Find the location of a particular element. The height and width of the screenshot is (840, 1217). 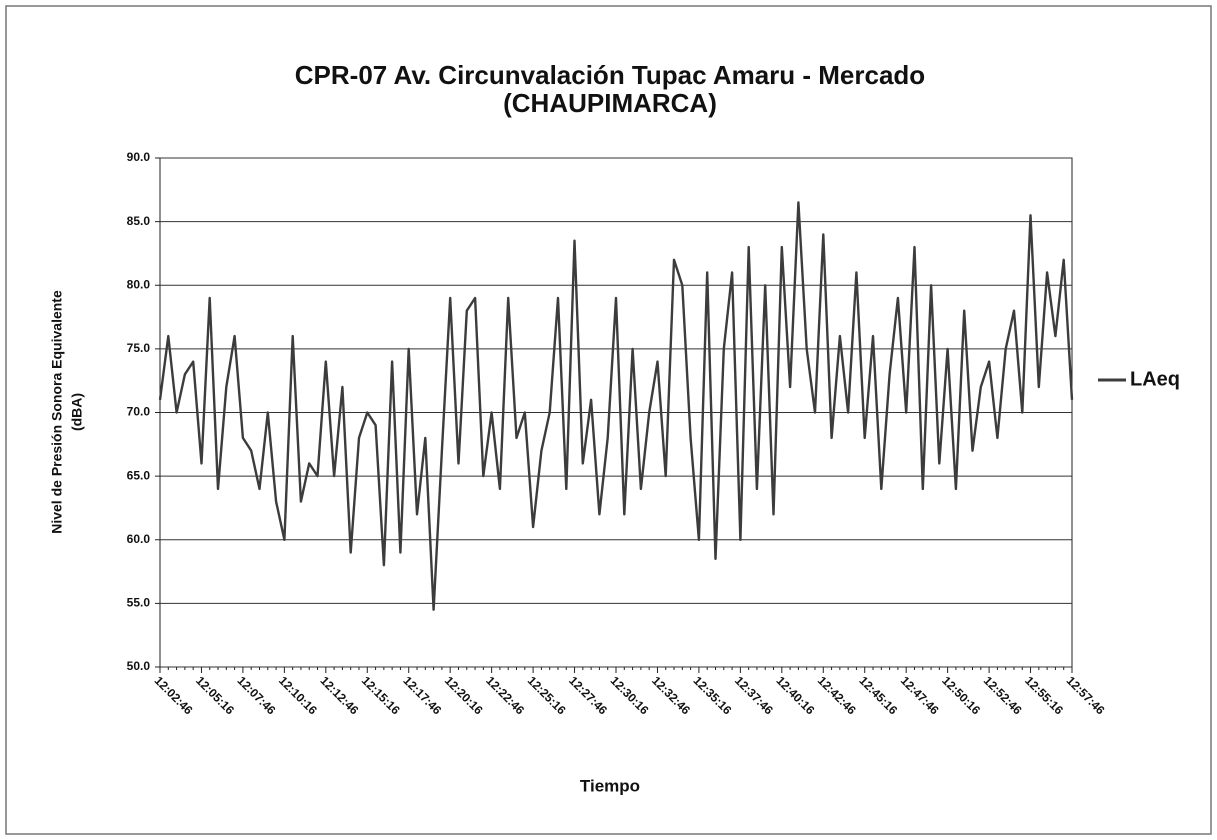

legend-label: LAeq is located at coordinates (1155, 379).